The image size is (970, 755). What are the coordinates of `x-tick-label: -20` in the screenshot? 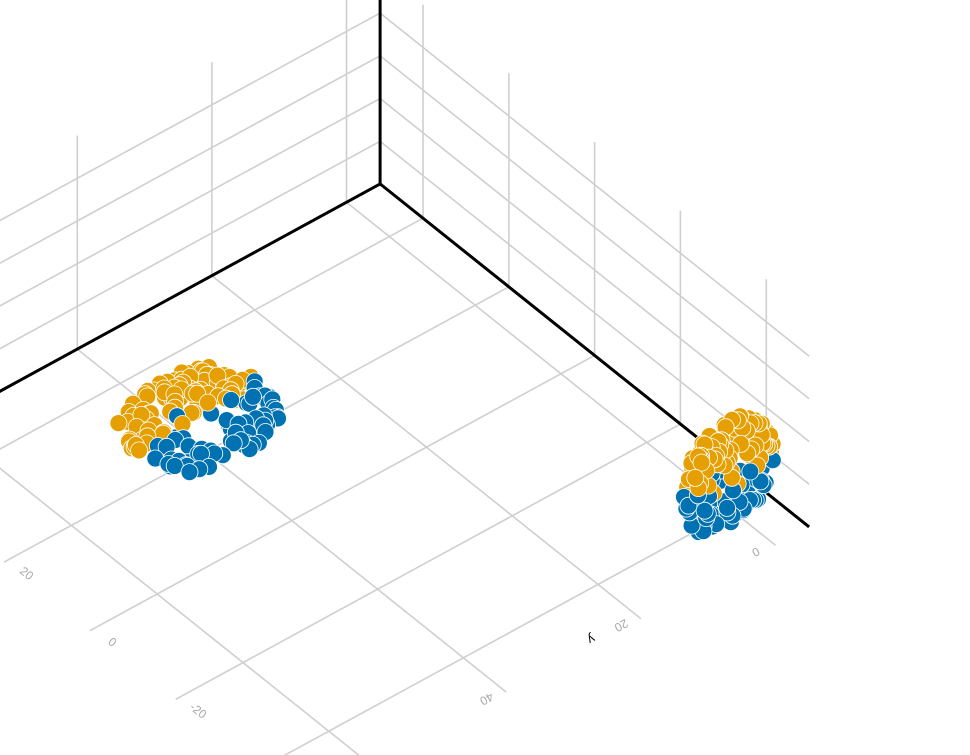 It's located at (198, 711).